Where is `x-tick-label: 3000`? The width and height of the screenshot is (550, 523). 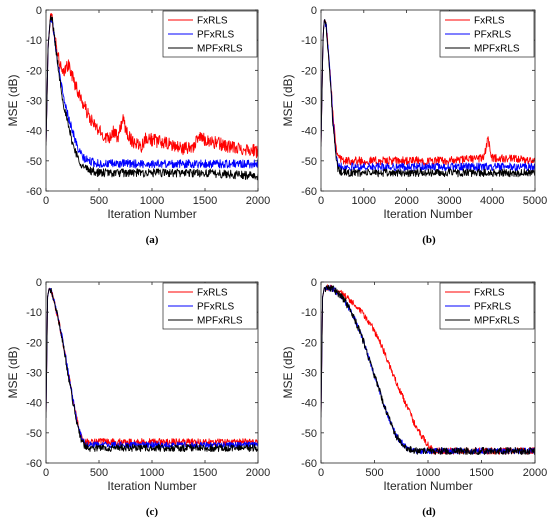
x-tick-label: 3000 is located at coordinates (449, 201).